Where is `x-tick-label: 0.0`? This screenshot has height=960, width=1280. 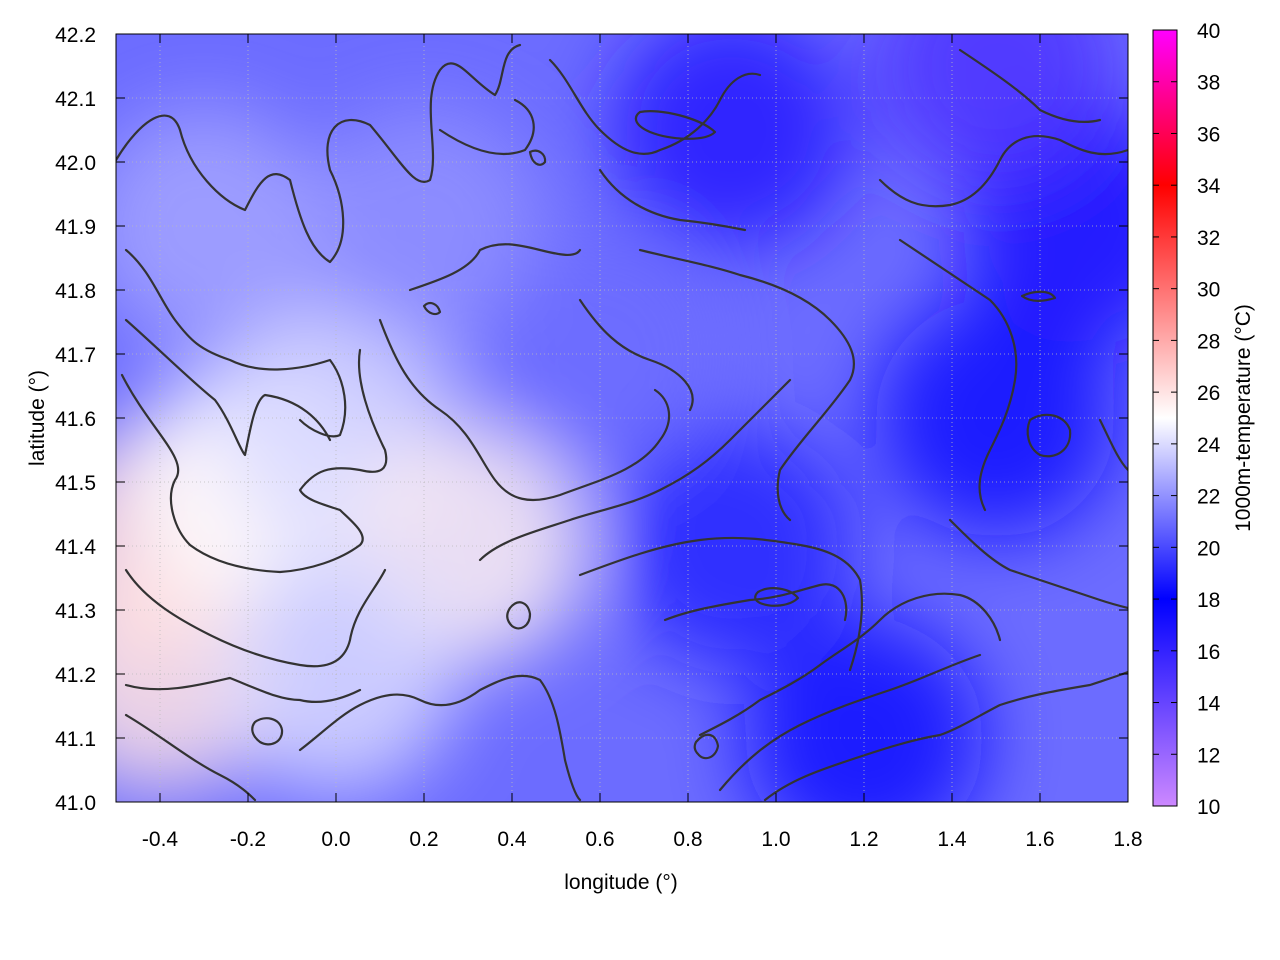 x-tick-label: 0.0 is located at coordinates (335, 839).